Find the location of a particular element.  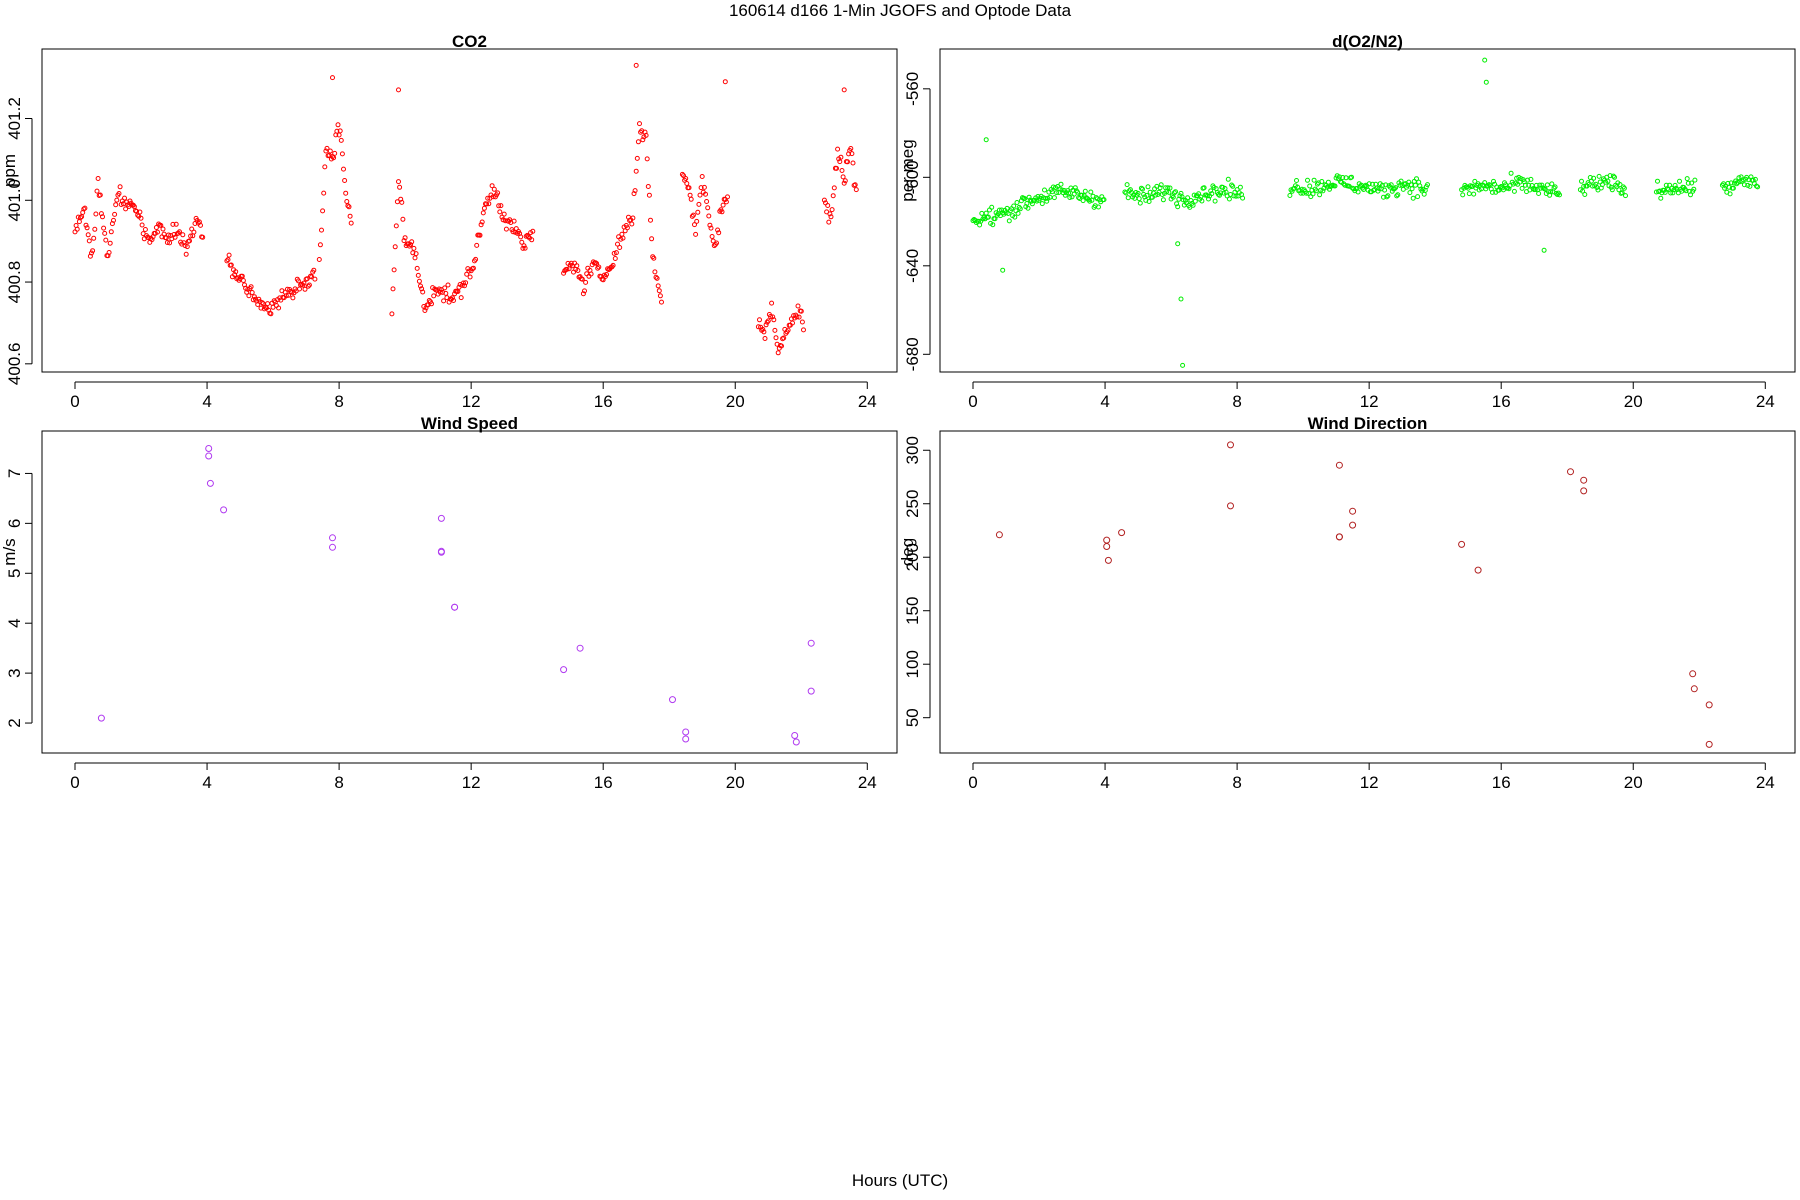

y-tick-label: 250 is located at coordinates (912, 504).